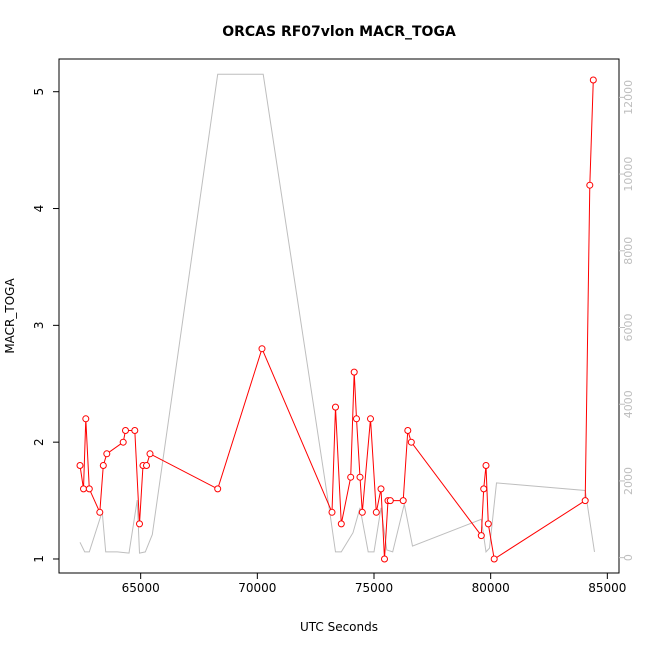 The height and width of the screenshot is (650, 650). What do you see at coordinates (628, 251) in the screenshot?
I see `y2-tick-label: 8000` at bounding box center [628, 251].